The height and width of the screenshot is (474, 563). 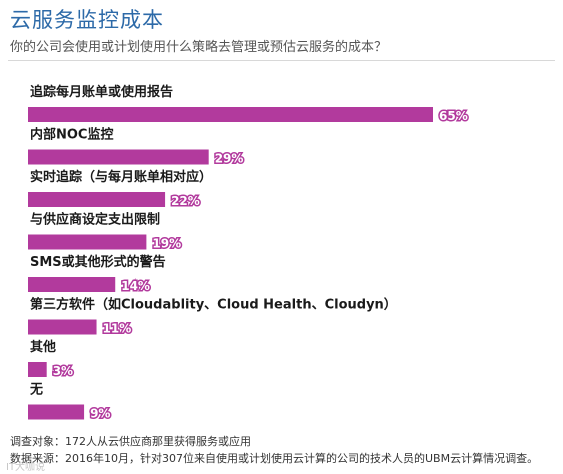 I want to click on chart-subtitle: 你的公司会使用或计划使用什么策略去管理或预估云服务的成本？, so click(x=199, y=47).